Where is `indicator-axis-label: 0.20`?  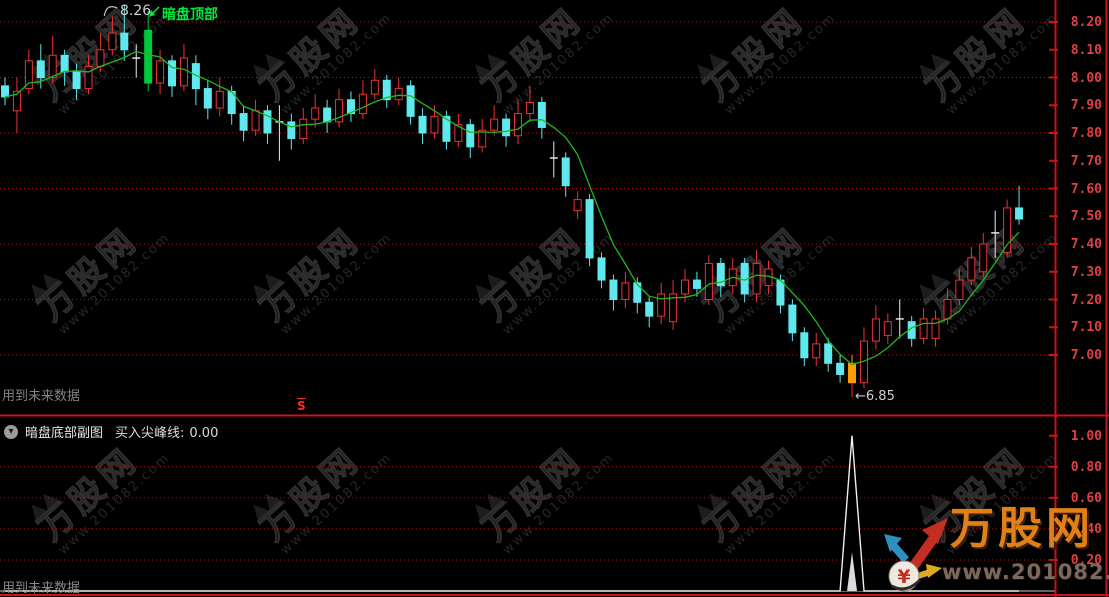
indicator-axis-label: 0.20 is located at coordinates (1086, 560).